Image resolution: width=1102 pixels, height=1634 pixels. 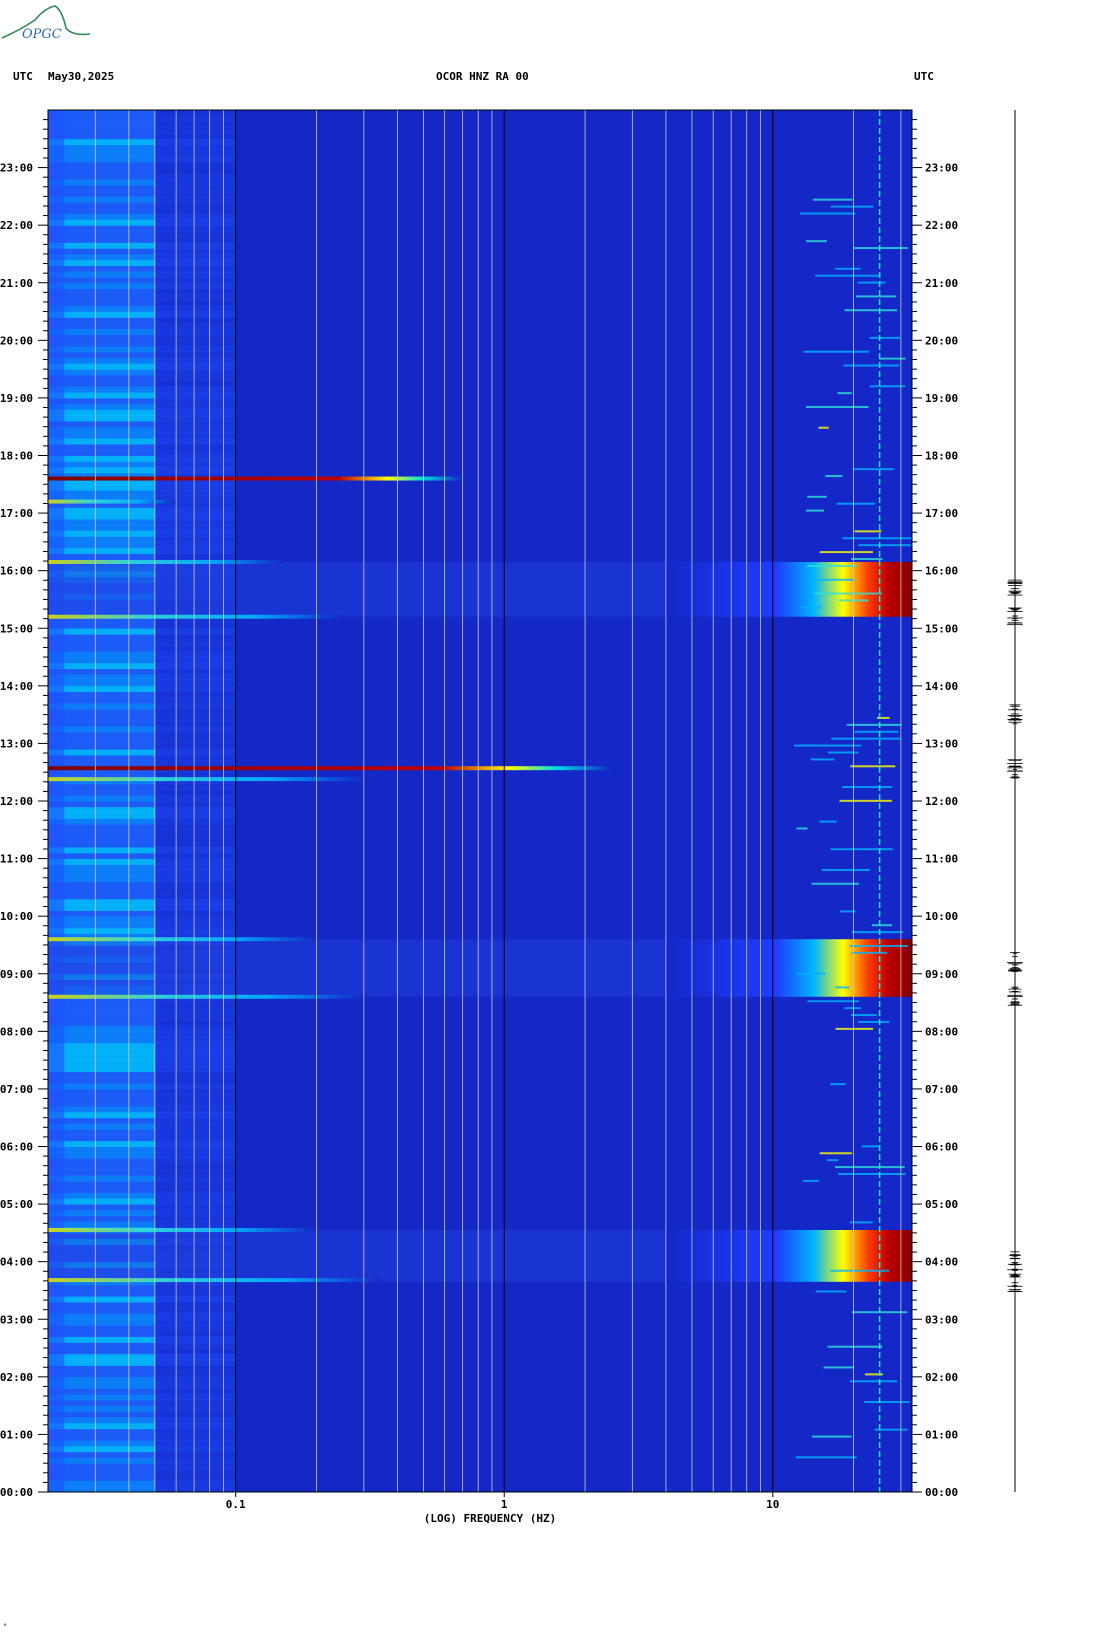 What do you see at coordinates (16, 686) in the screenshot?
I see `left-time-label: 14:00` at bounding box center [16, 686].